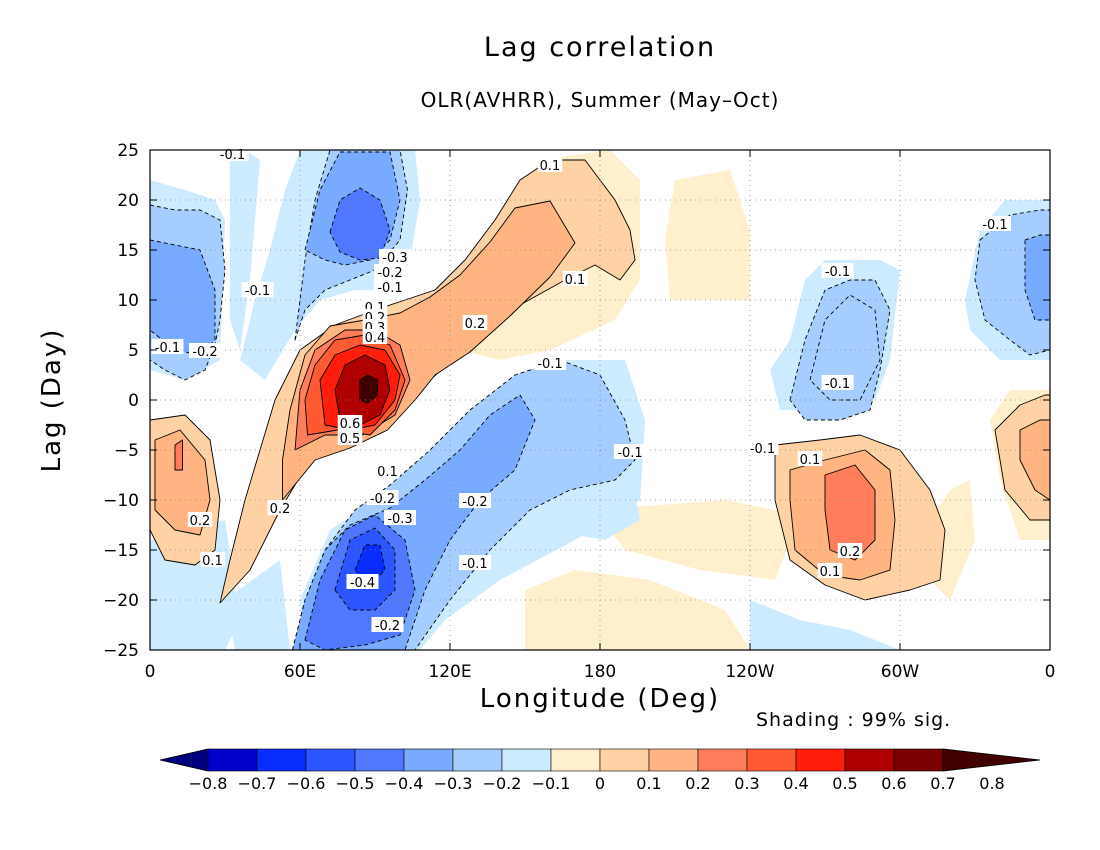 This screenshot has height=850, width=1100. What do you see at coordinates (893, 783) in the screenshot?
I see `colorbar-tick-label: 0.6` at bounding box center [893, 783].